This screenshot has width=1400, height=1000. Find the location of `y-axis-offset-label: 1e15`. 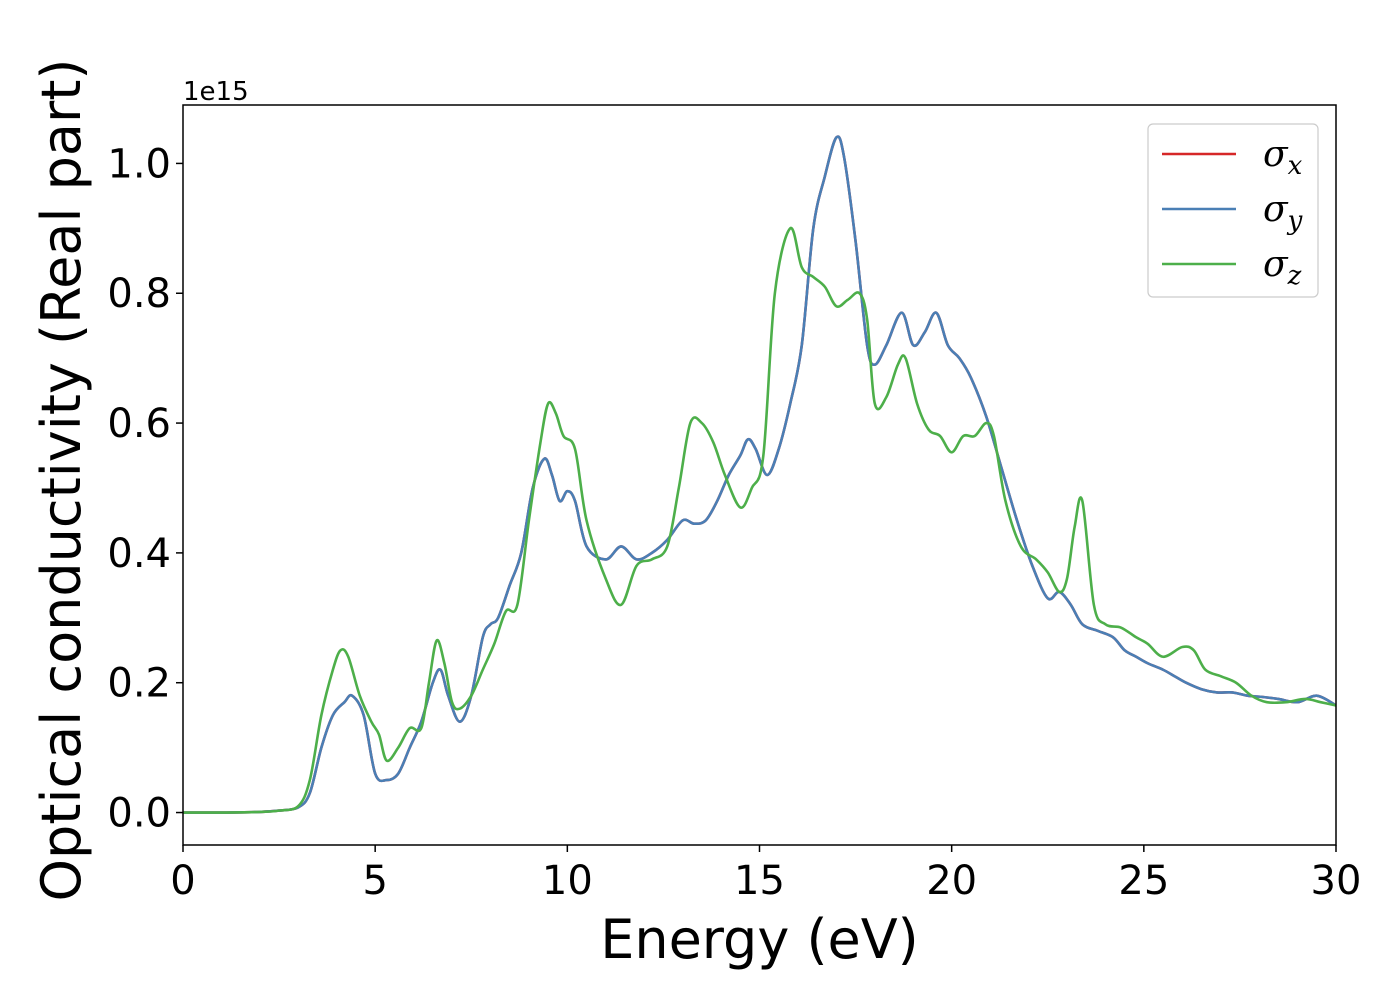

y-axis-offset-label: 1e15 is located at coordinates (216, 92).